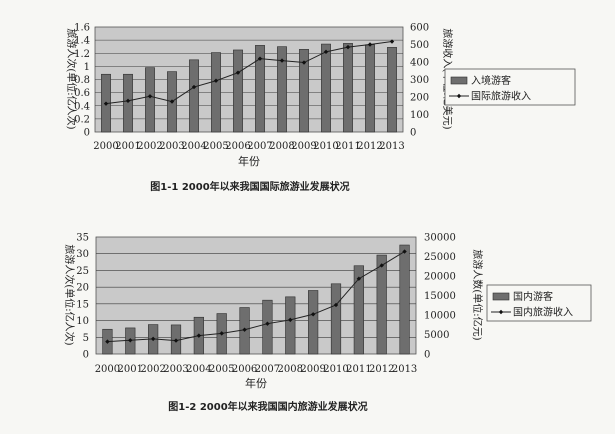  What do you see at coordinates (419, 28) in the screenshot?
I see `y-tick-right: 600` at bounding box center [419, 28].